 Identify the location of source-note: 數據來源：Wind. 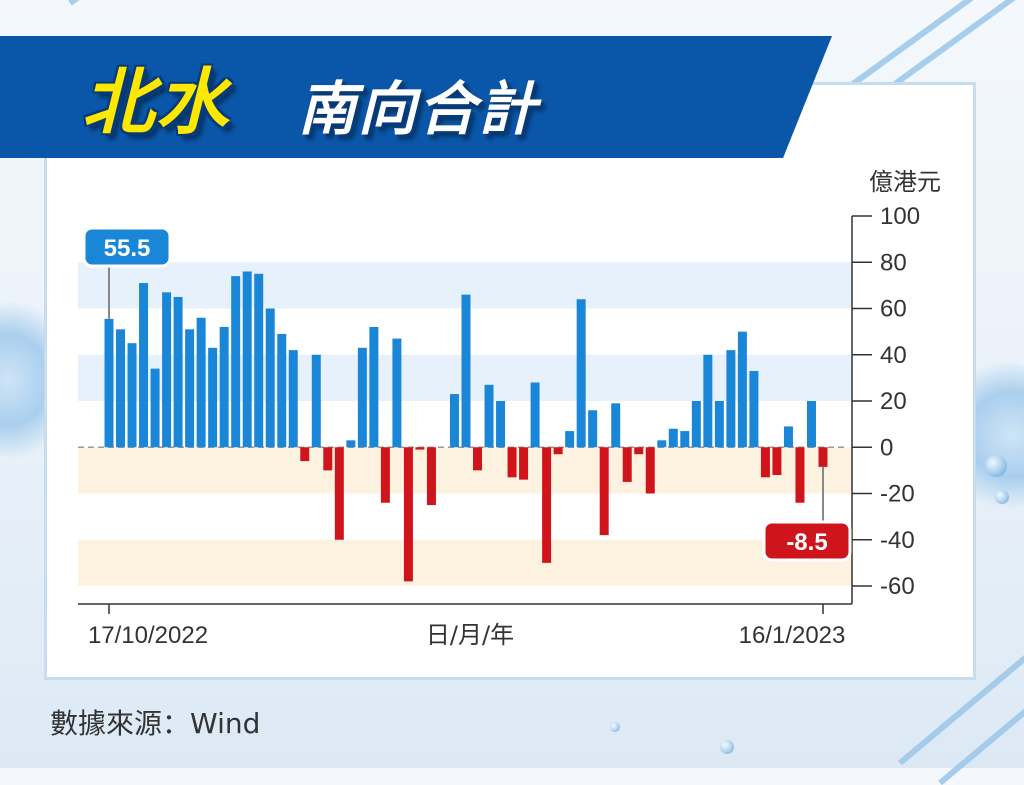
(155, 723).